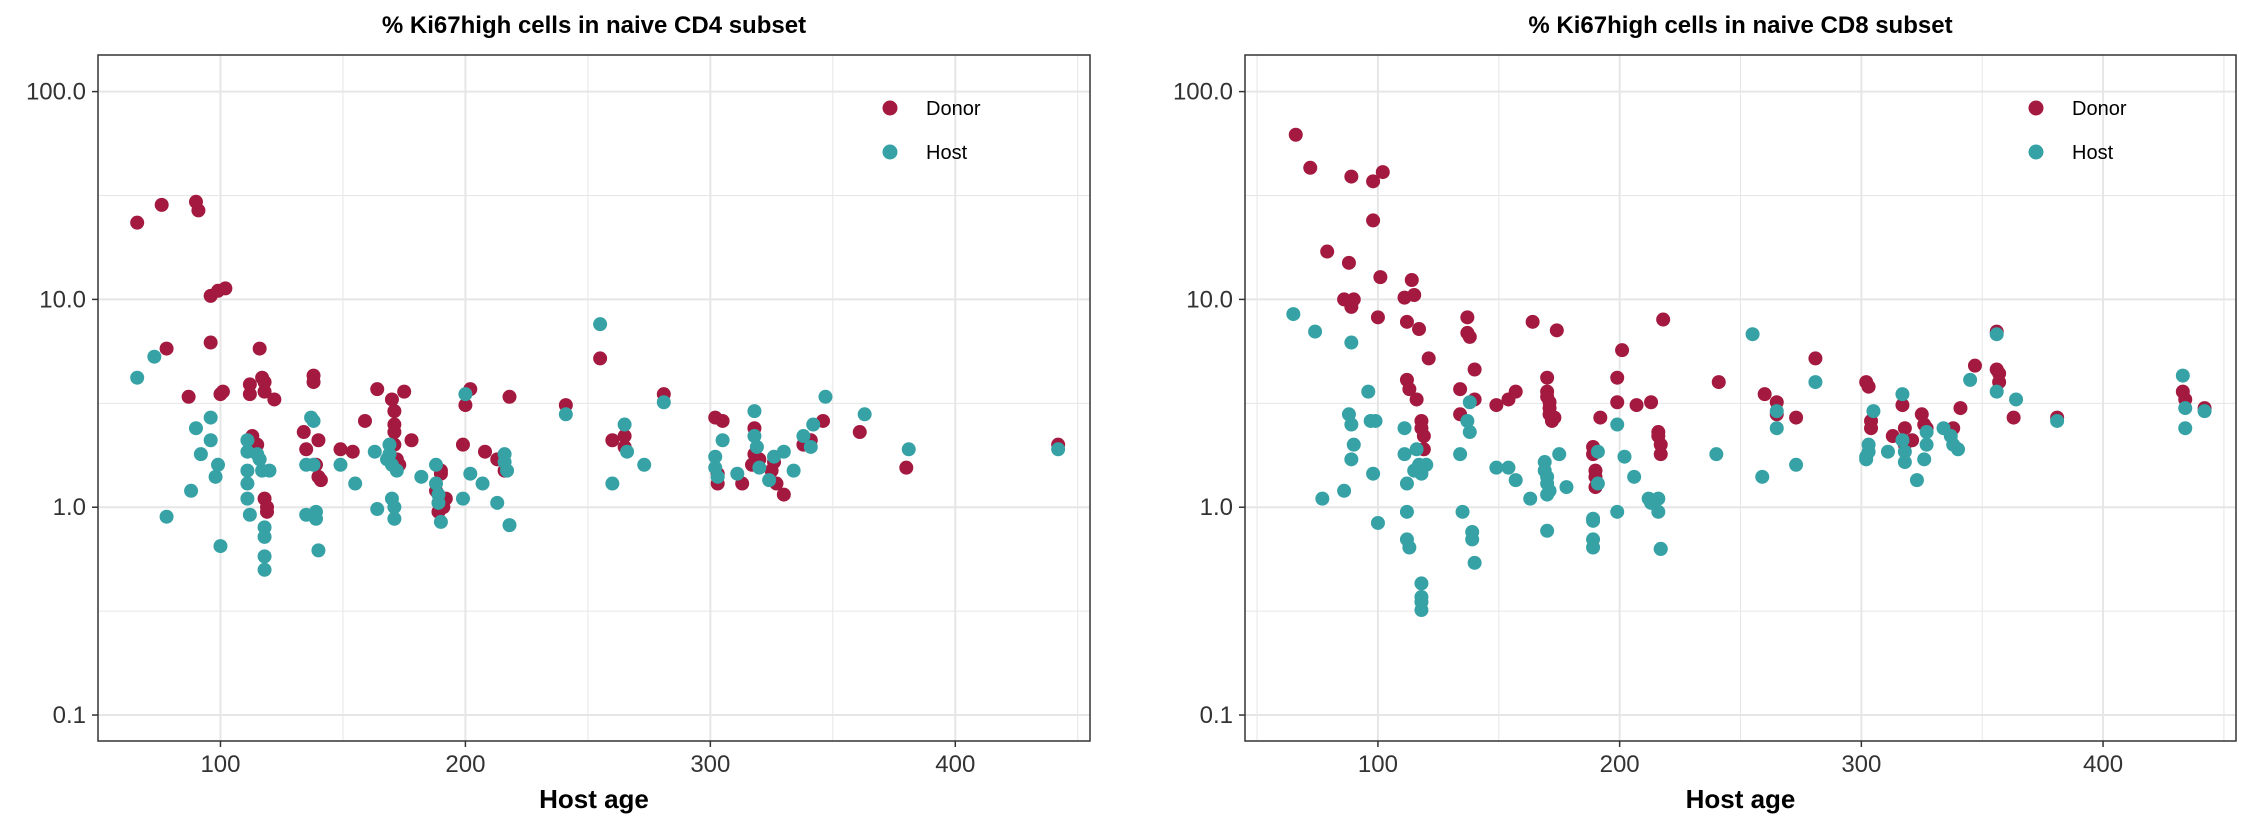 This screenshot has width=2249, height=828. What do you see at coordinates (1216, 507) in the screenshot?
I see `y-tick-label: 1.0` at bounding box center [1216, 507].